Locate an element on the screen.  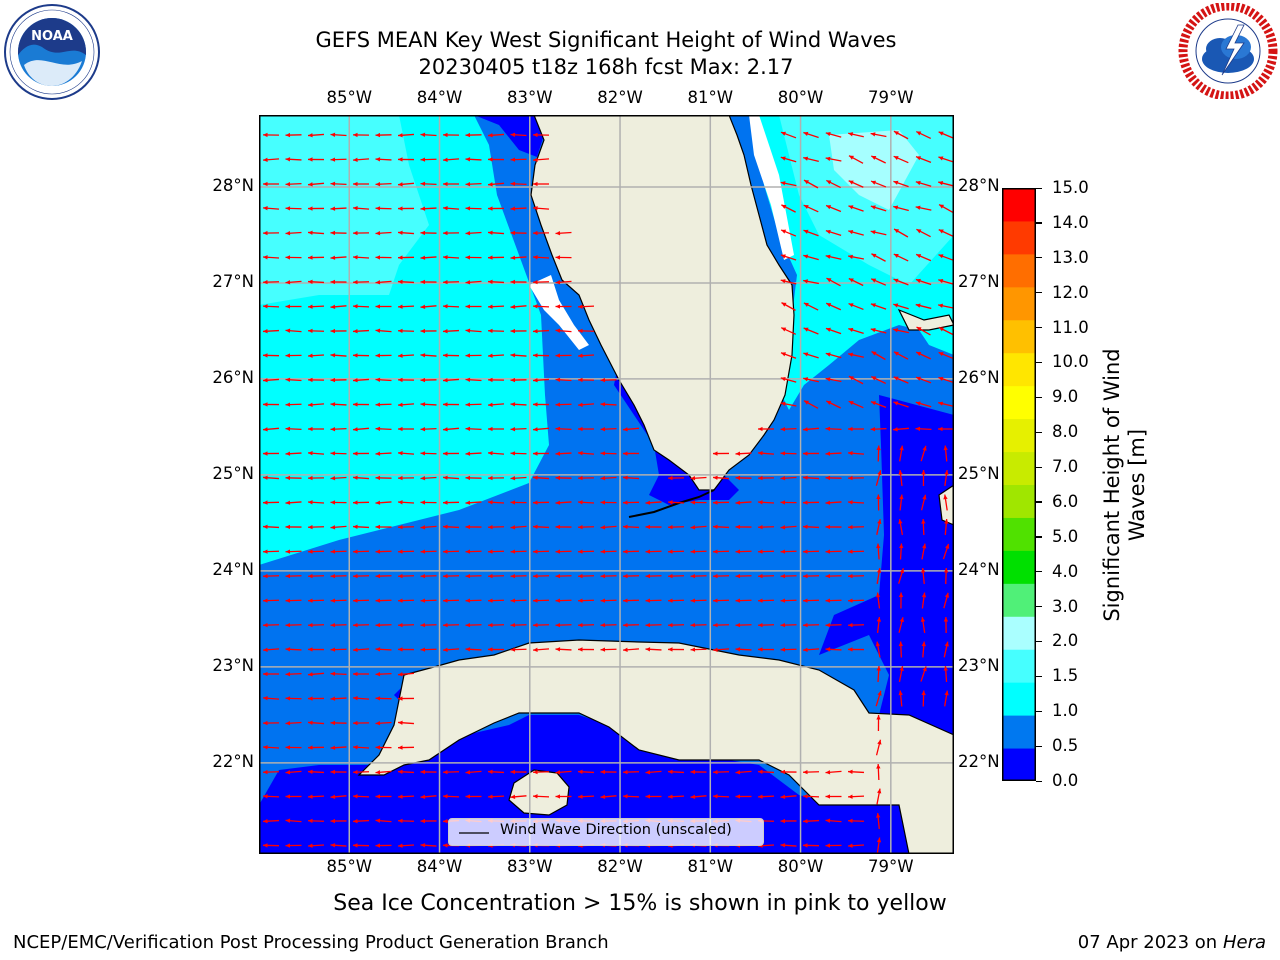
colorbar-tick-label: 1.0 is located at coordinates (1065, 711).